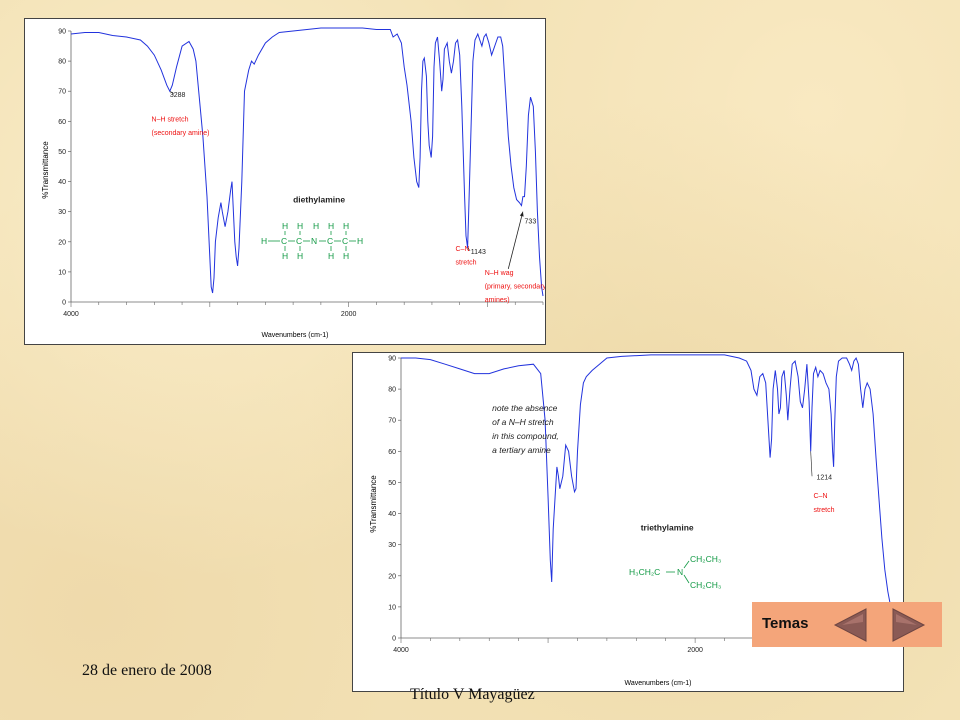  Describe the element at coordinates (478, 252) in the screenshot. I see `annotation-label: 1143` at that location.